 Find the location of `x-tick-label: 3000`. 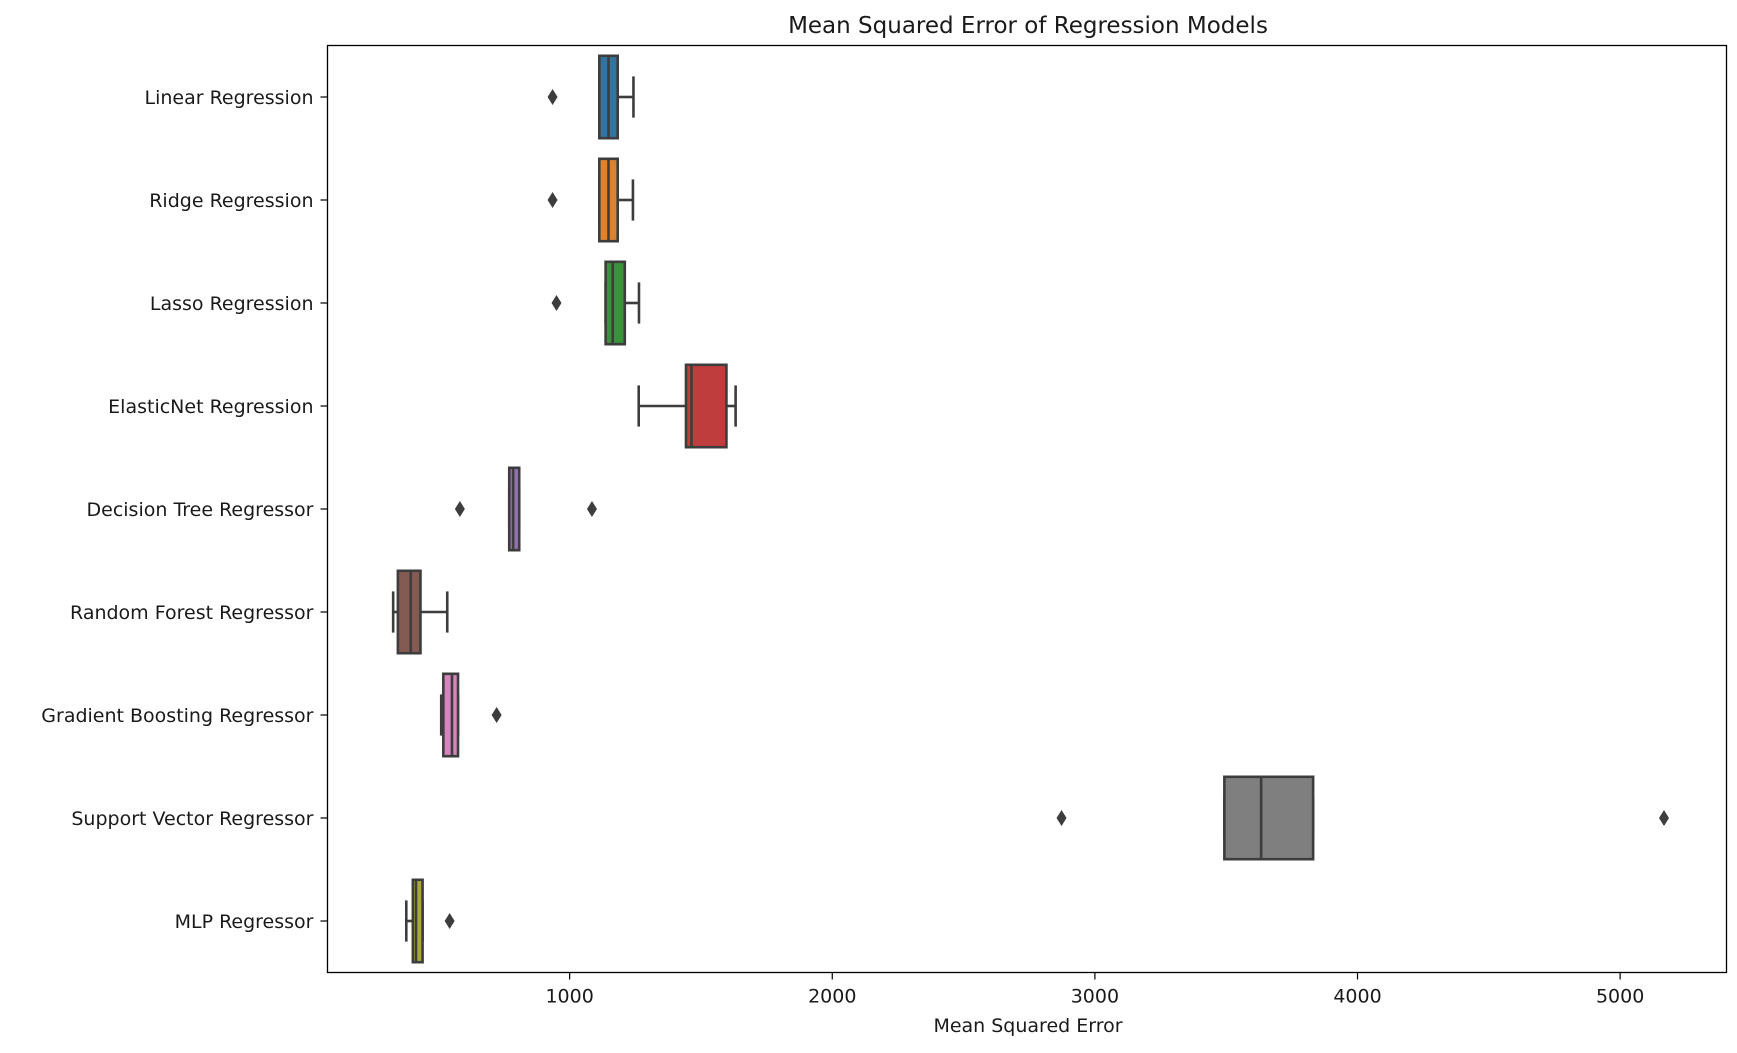

x-tick-label: 3000 is located at coordinates (1095, 997).